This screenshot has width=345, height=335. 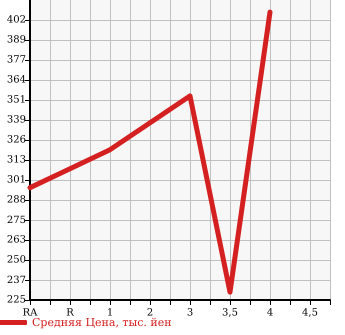 I want to click on x-tick-label: 4,5, so click(x=310, y=313).